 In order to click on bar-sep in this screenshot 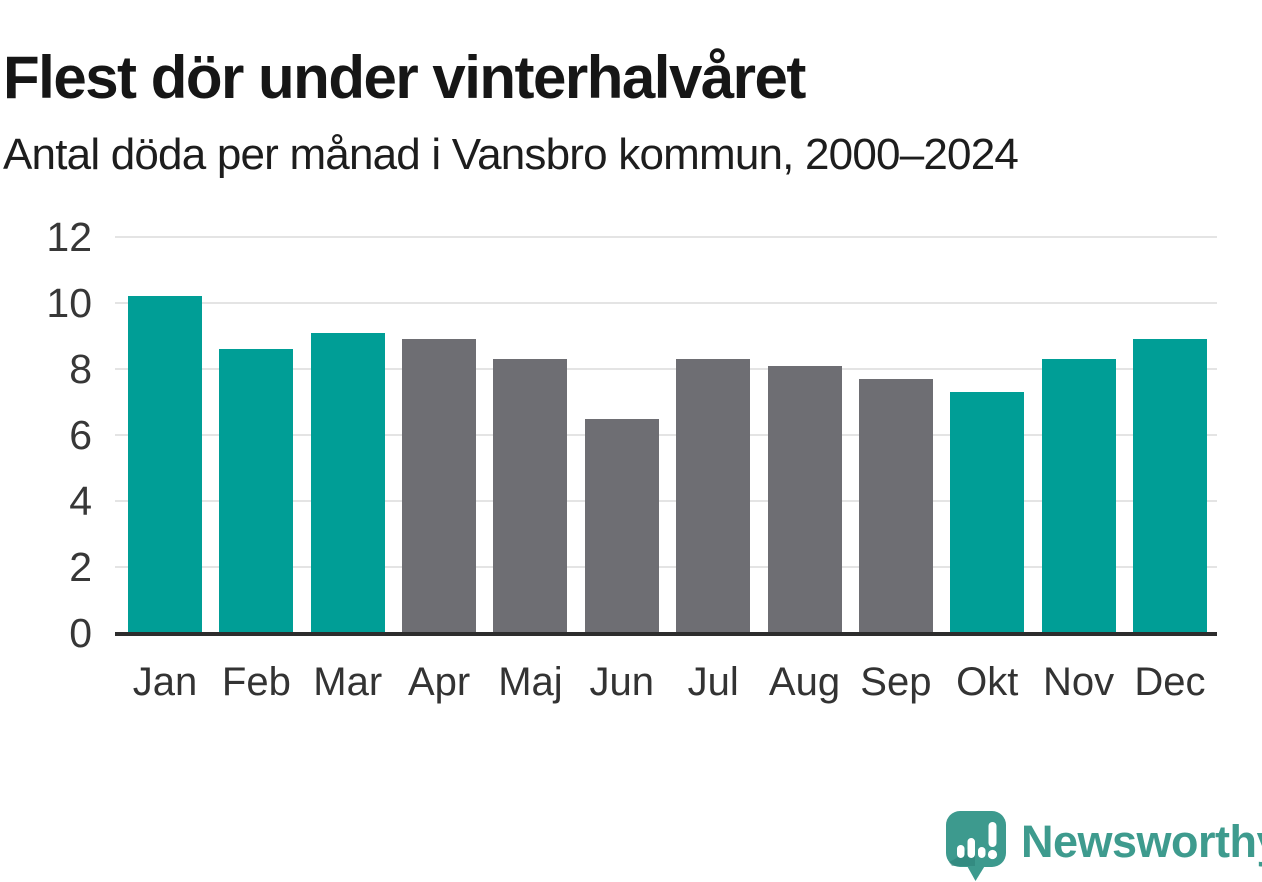, I will do `click(895, 505)`.